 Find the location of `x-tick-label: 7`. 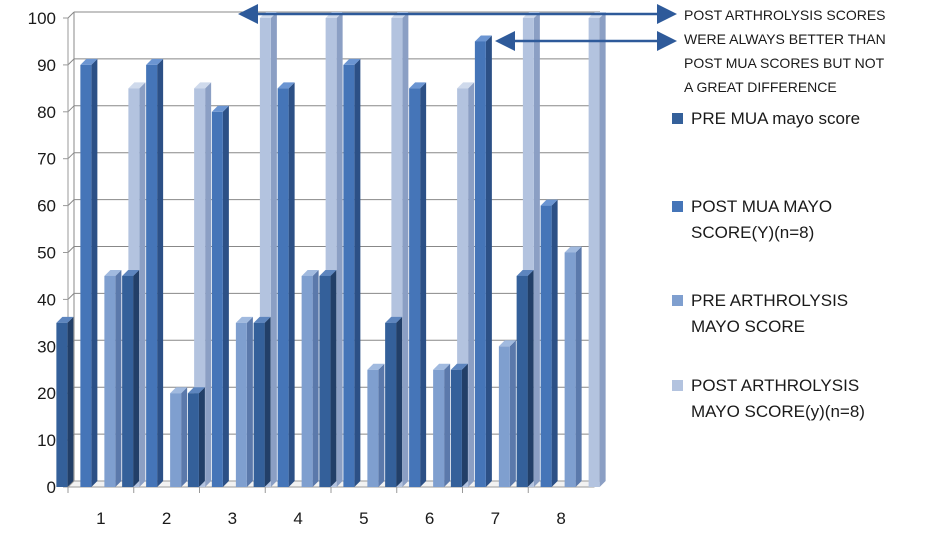

x-tick-label: 7 is located at coordinates (495, 518).